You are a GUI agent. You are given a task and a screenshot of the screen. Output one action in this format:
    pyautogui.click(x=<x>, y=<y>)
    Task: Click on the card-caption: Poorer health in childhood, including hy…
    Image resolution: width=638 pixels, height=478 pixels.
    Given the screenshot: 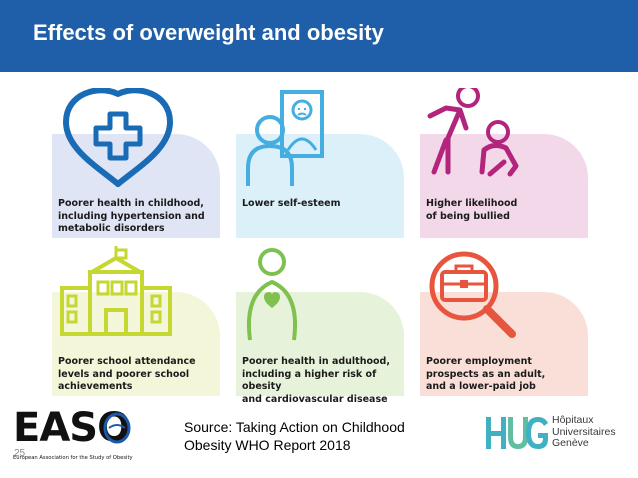 What is the action you would take?
    pyautogui.click(x=131, y=216)
    